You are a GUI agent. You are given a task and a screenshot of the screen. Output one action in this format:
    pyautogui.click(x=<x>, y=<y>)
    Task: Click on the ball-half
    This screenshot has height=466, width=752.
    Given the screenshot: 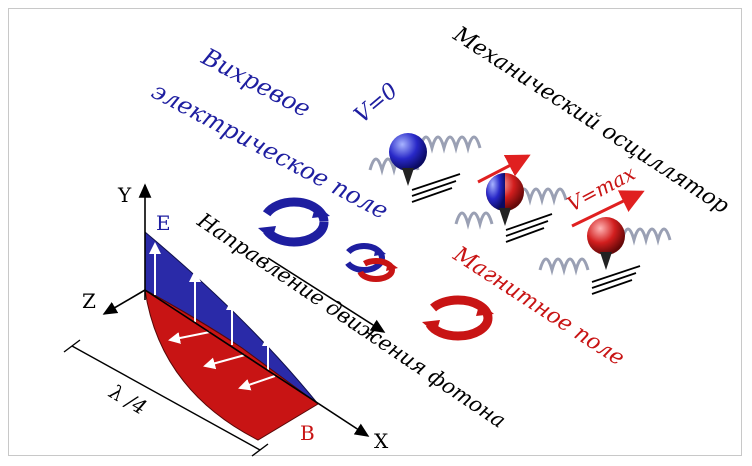 What is the action you would take?
    pyautogui.click(x=495, y=192)
    